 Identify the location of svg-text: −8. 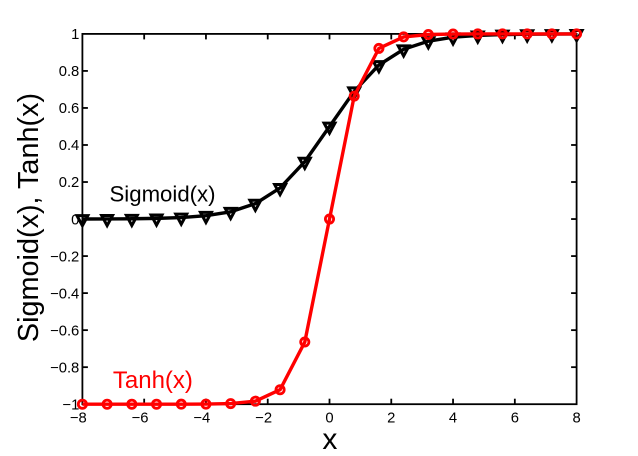
(78, 418).